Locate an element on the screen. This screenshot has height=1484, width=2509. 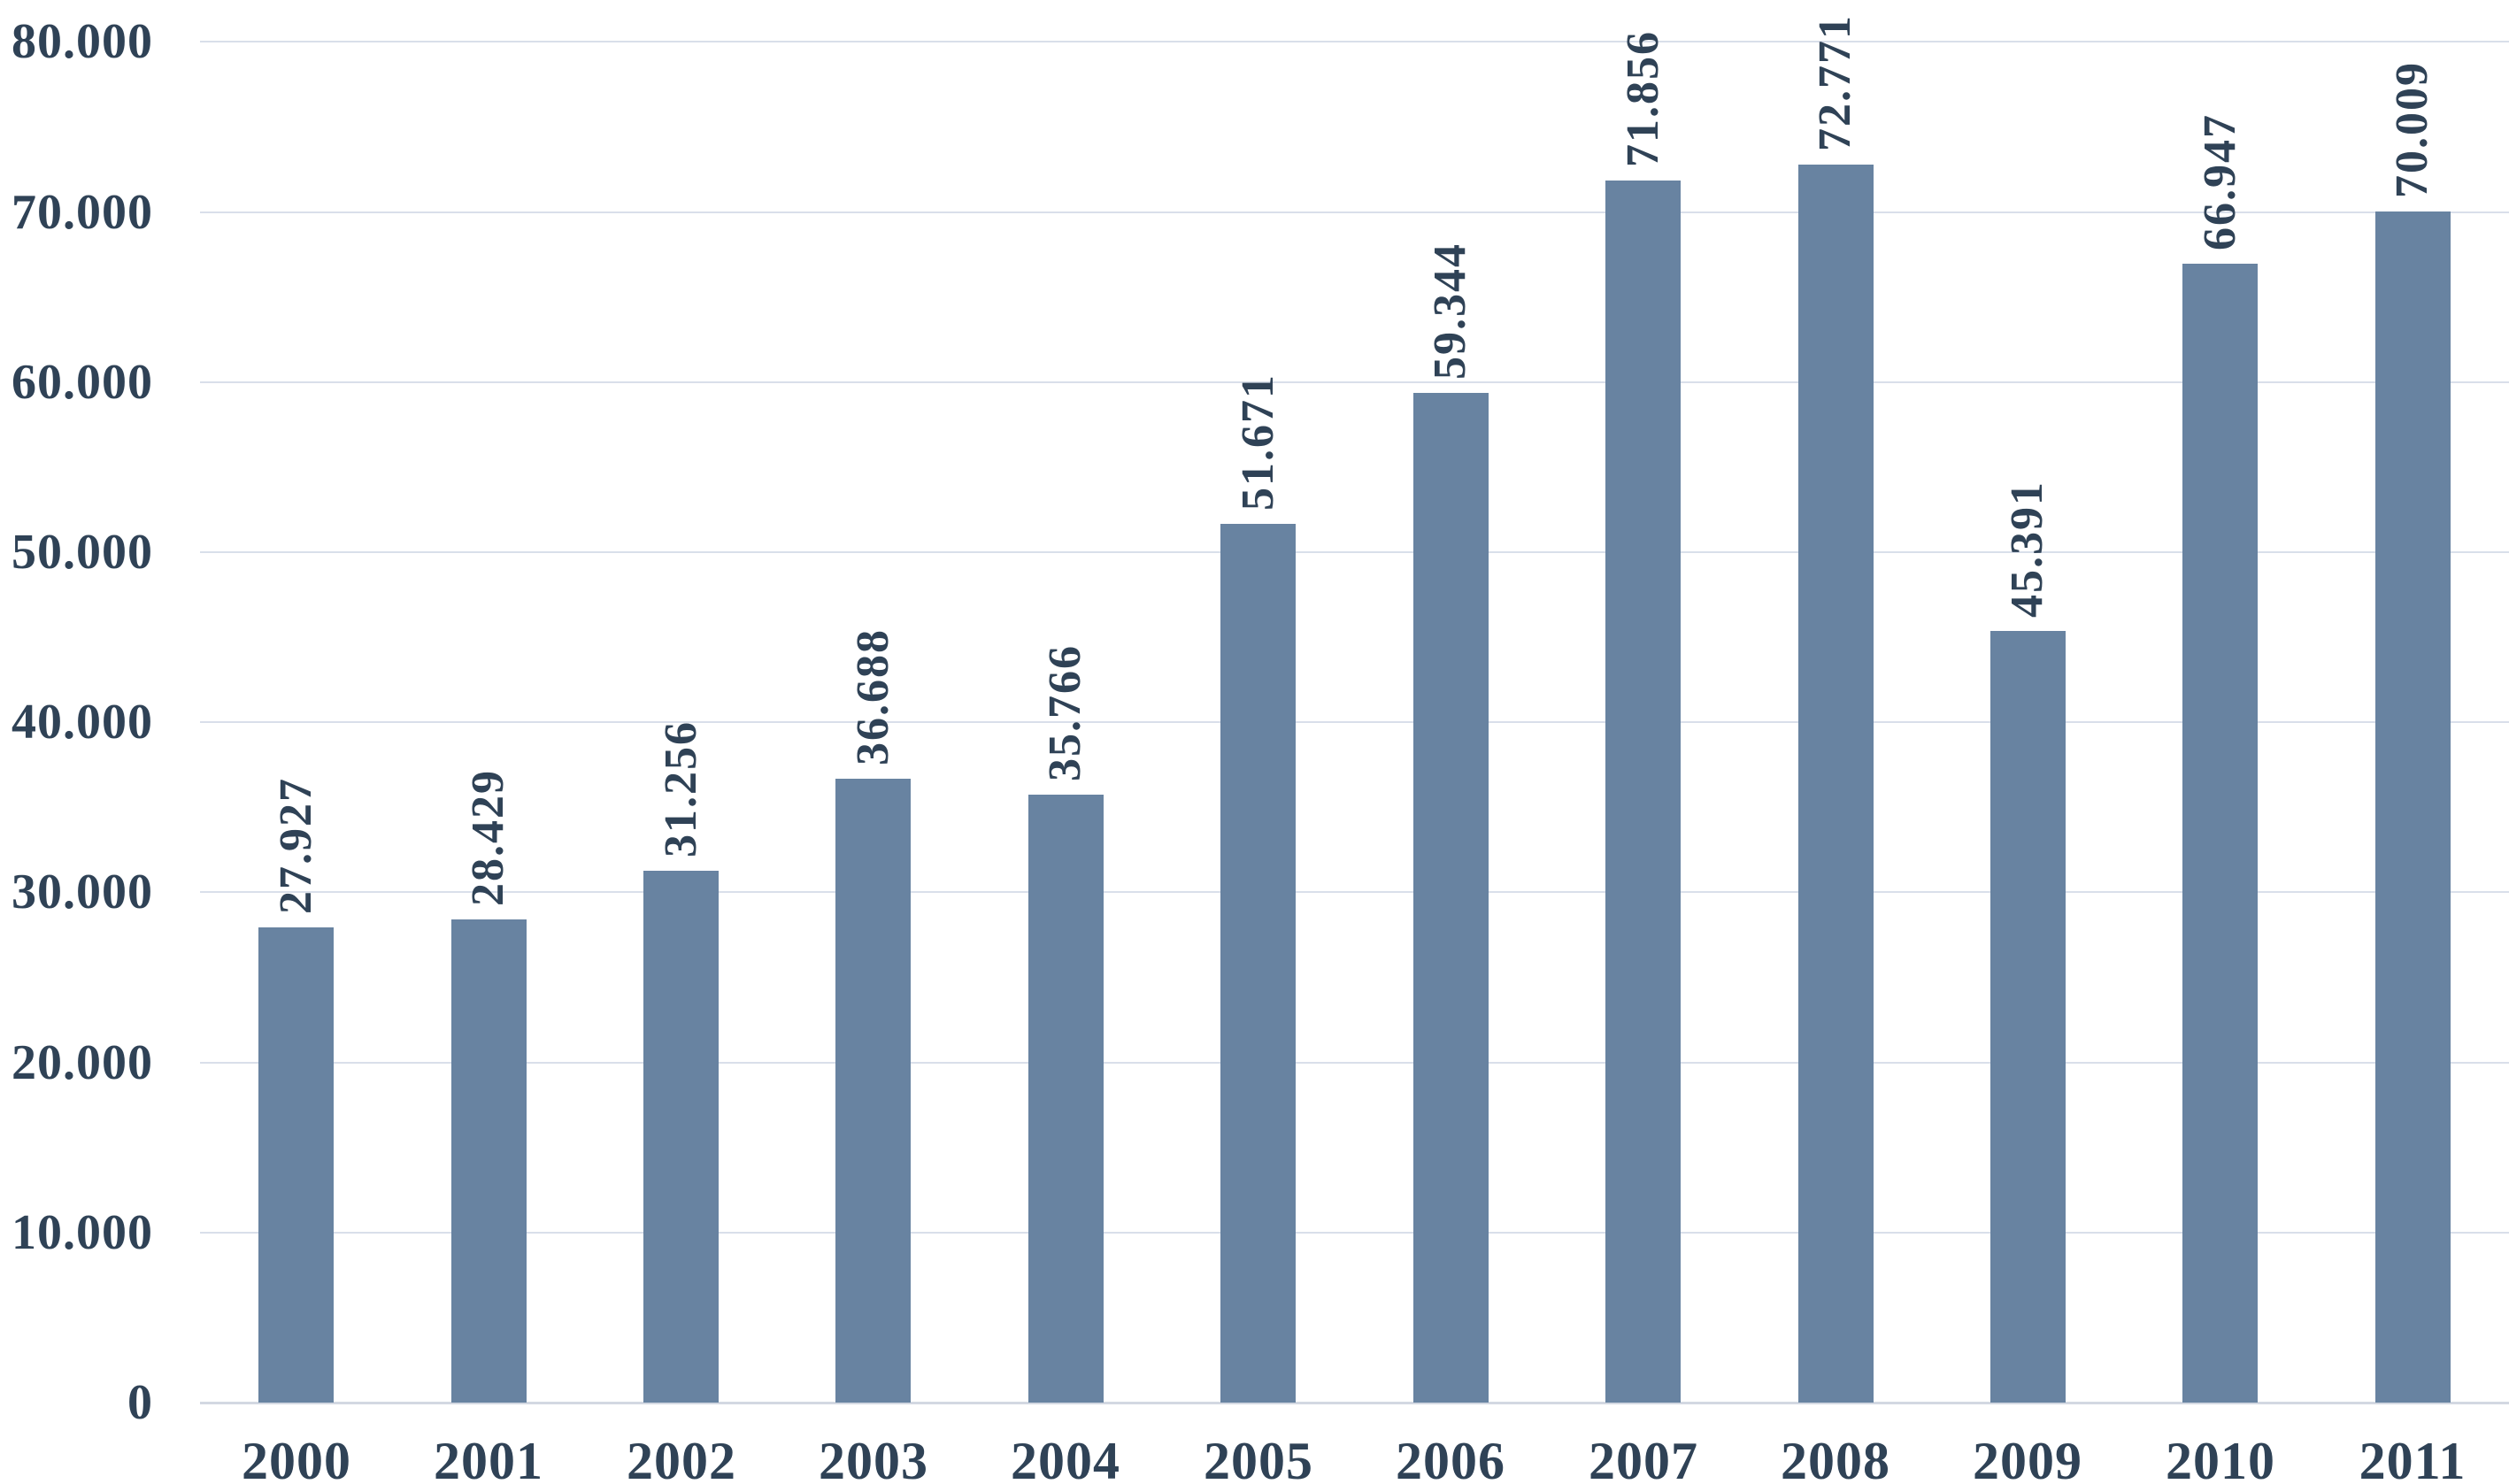
bar-value-label: 72.771 is located at coordinates (1835, 82).